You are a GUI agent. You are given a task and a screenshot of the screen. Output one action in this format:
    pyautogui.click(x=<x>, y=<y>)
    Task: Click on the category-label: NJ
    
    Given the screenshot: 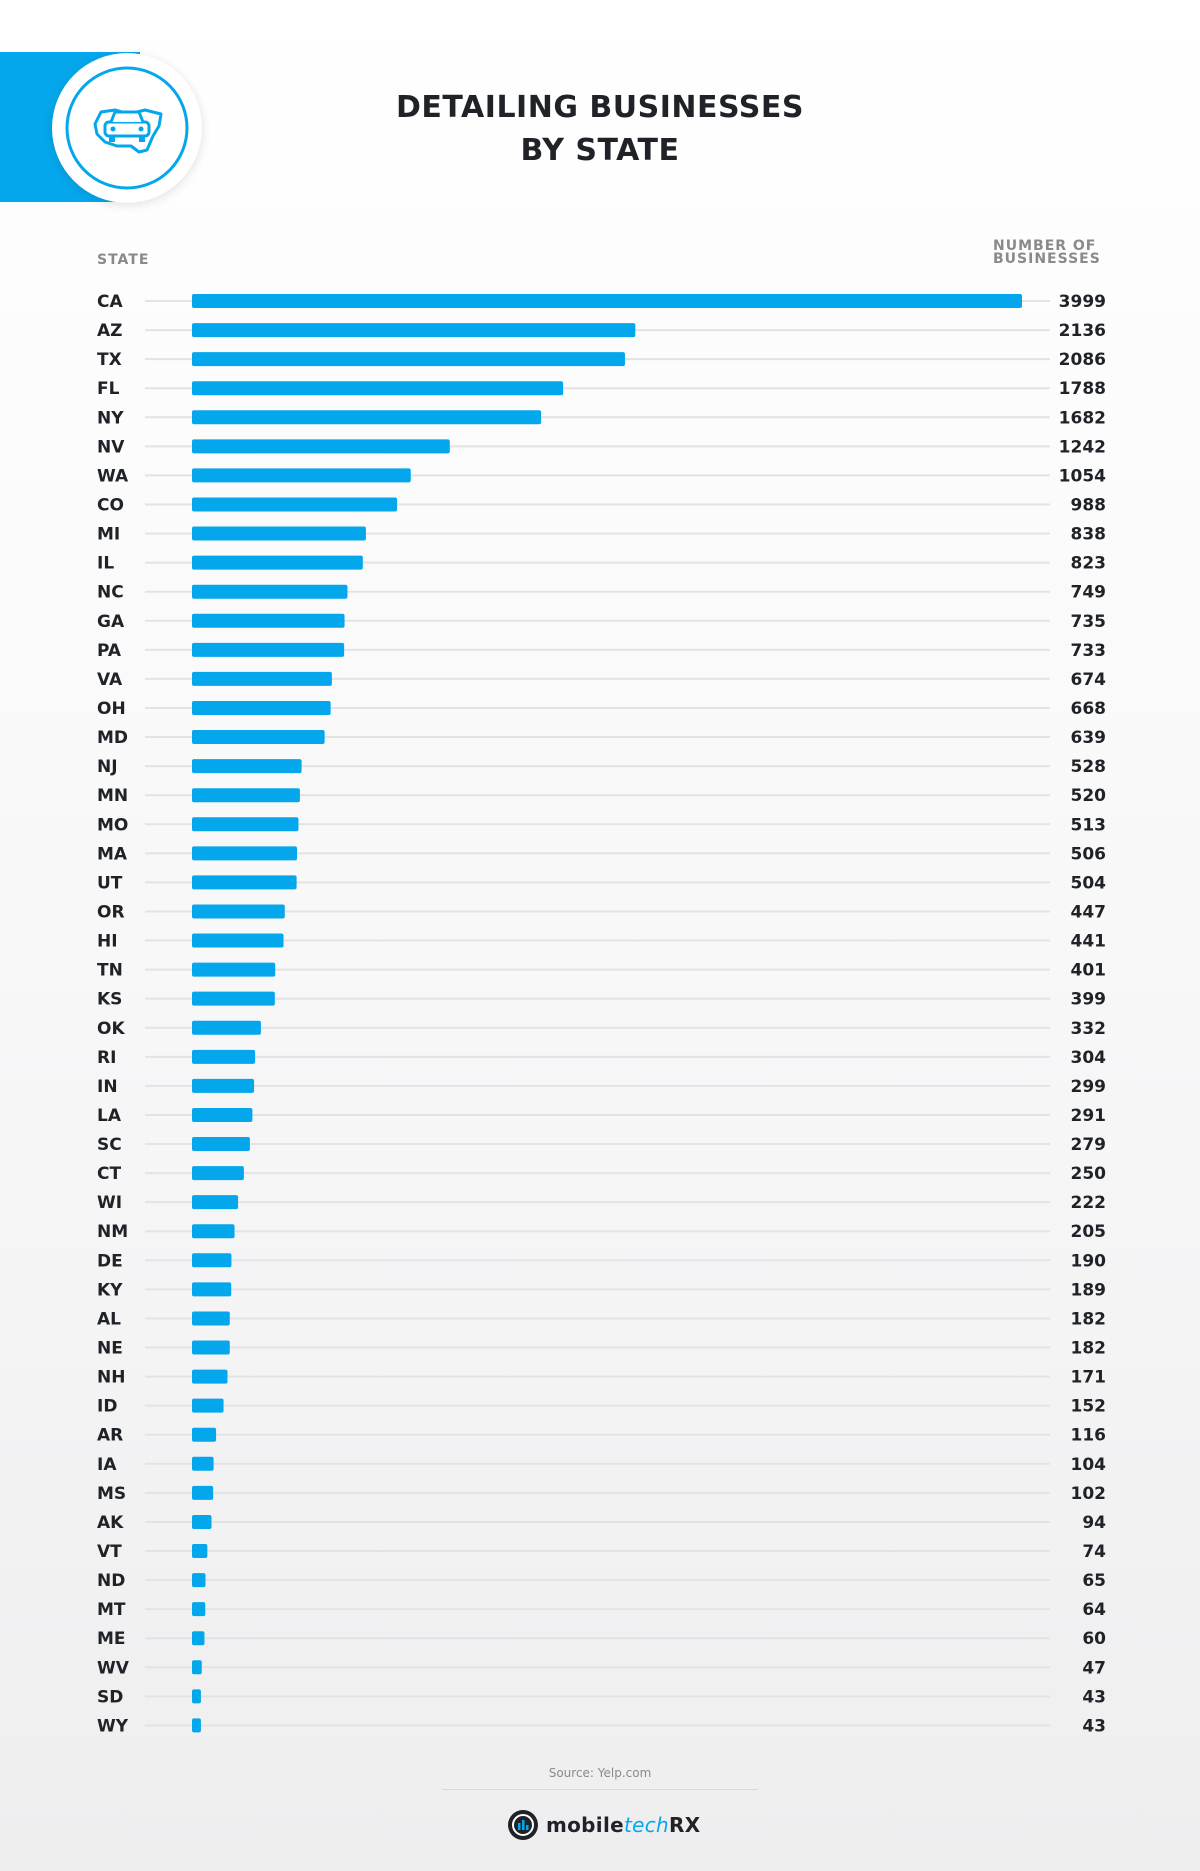 What is the action you would take?
    pyautogui.click(x=107, y=767)
    